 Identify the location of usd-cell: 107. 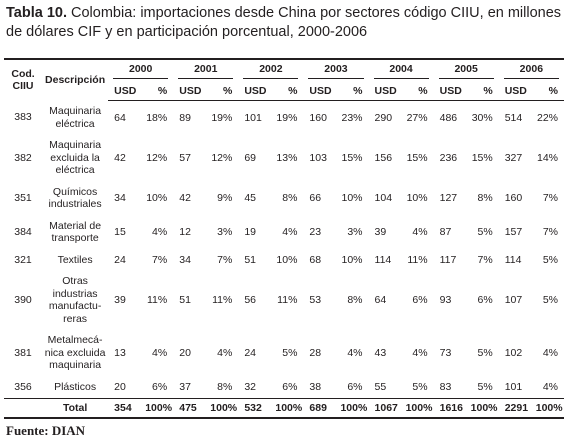
(513, 299).